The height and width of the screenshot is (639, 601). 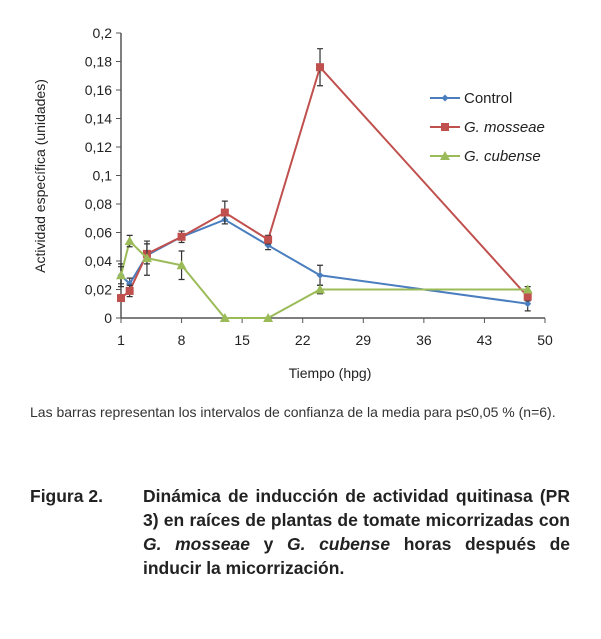 What do you see at coordinates (488, 98) in the screenshot?
I see `legend-label: Control` at bounding box center [488, 98].